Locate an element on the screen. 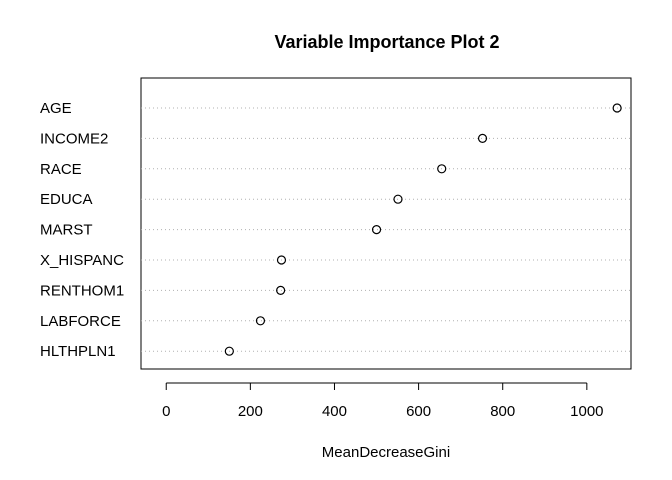 The width and height of the screenshot is (672, 480). category-label: MARST is located at coordinates (66, 230).